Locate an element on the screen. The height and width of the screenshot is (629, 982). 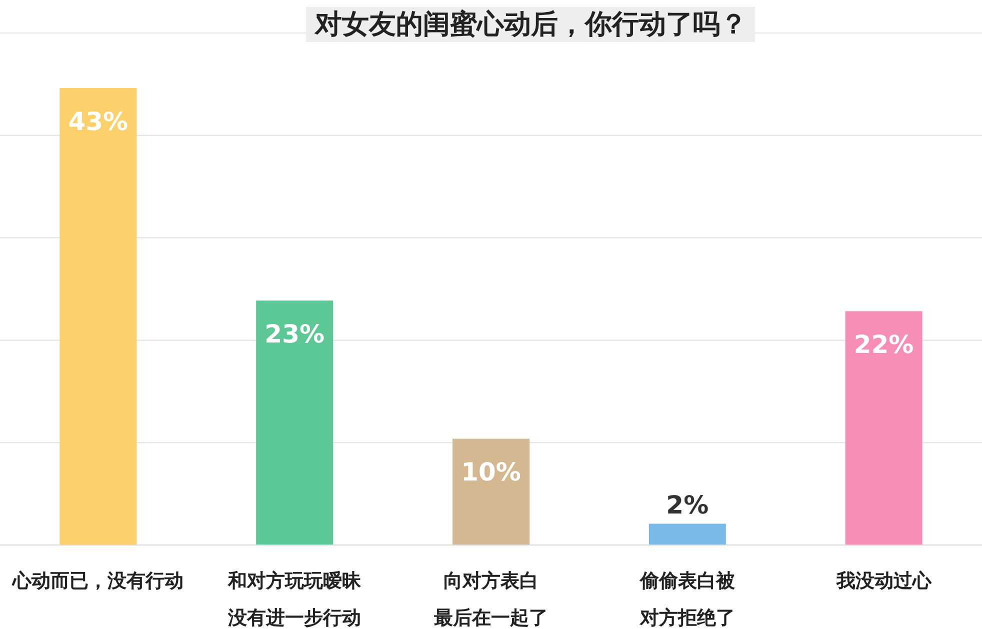
data-label: 10% is located at coordinates (491, 472).